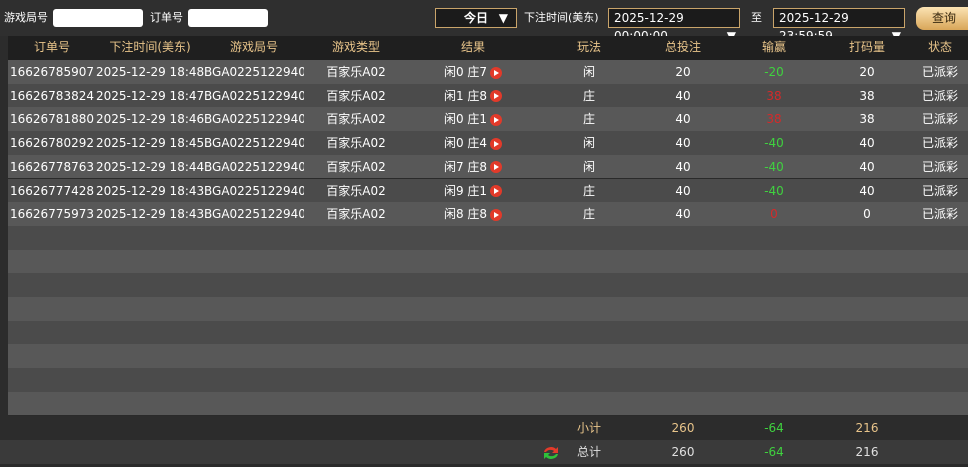  What do you see at coordinates (356, 143) in the screenshot?
I see `cell: 百家乐A02` at bounding box center [356, 143].